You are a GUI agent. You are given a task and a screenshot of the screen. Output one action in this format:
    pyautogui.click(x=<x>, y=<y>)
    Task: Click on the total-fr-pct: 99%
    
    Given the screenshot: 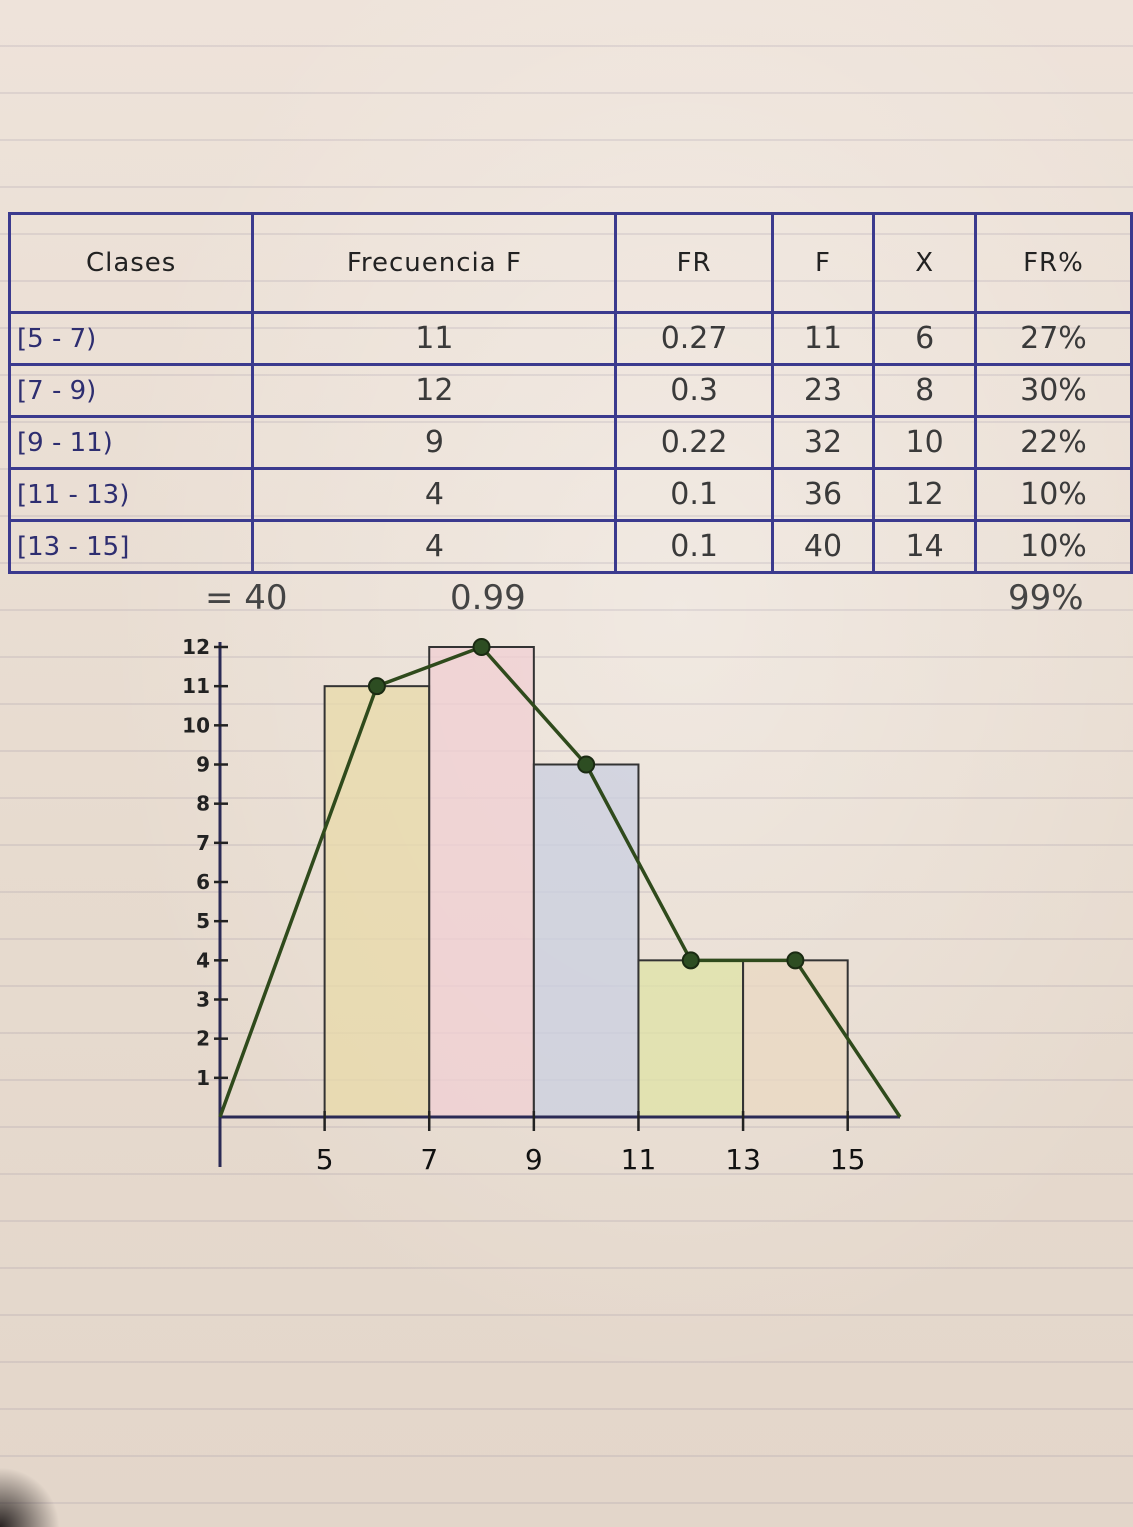 What is the action you would take?
    pyautogui.click(x=1046, y=598)
    